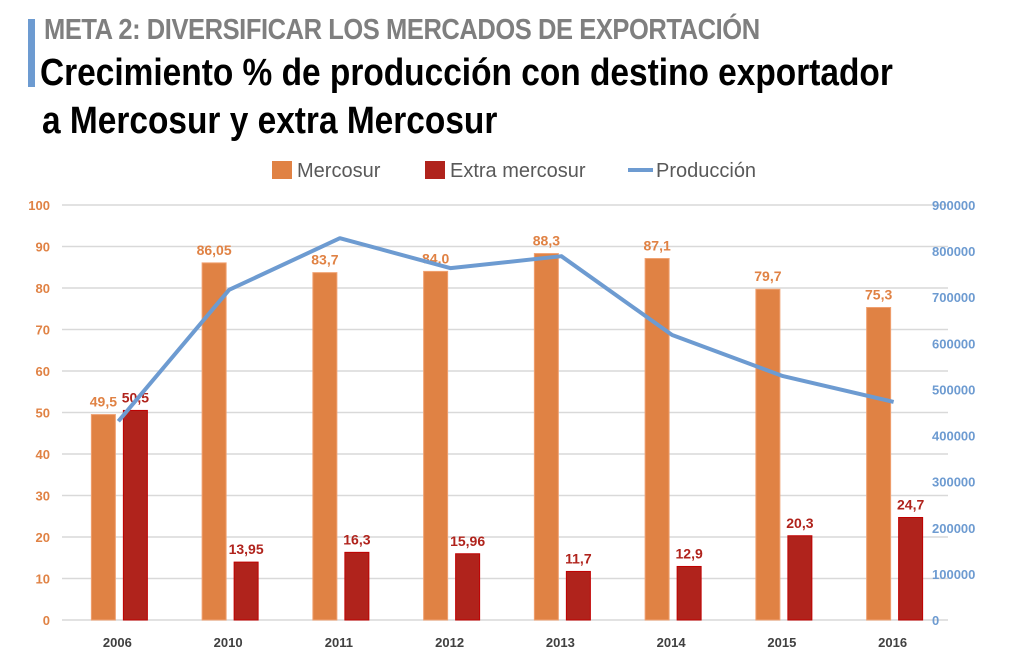 The height and width of the screenshot is (652, 1024). Describe the element at coordinates (781, 642) in the screenshot. I see `x-axis-tick: 2015` at that location.